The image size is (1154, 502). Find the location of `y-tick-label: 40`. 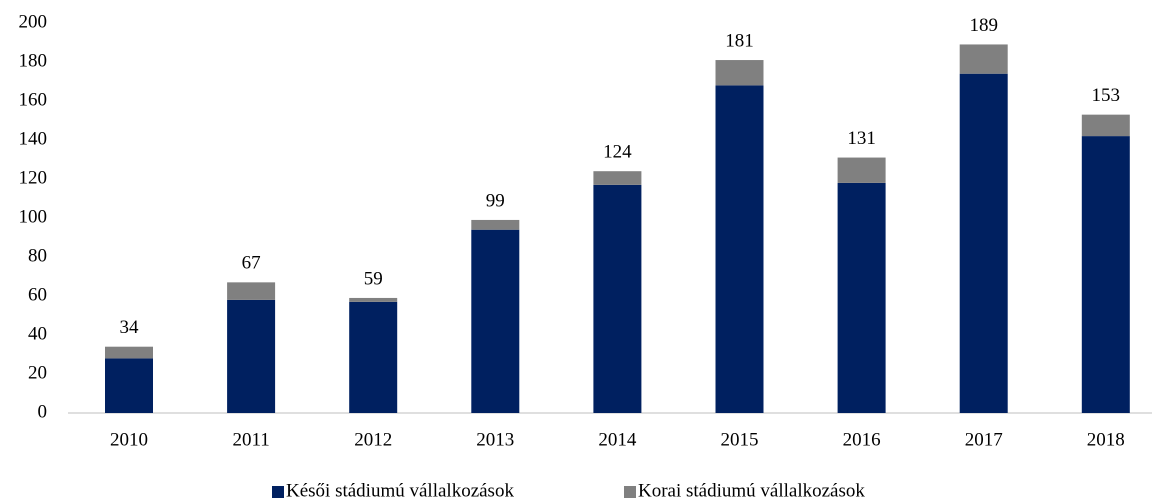

y-tick-label: 40 is located at coordinates (37, 333).